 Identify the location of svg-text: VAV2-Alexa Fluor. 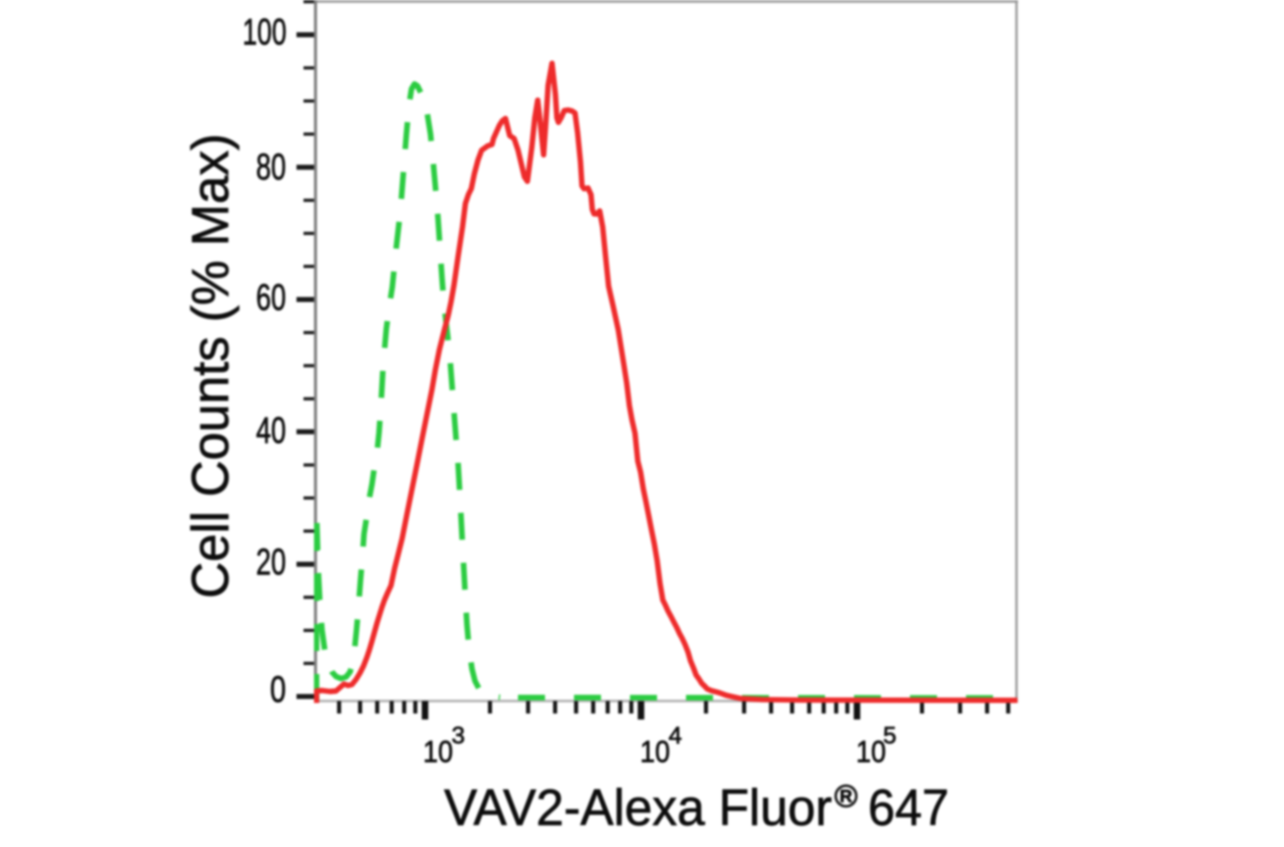
(638, 807).